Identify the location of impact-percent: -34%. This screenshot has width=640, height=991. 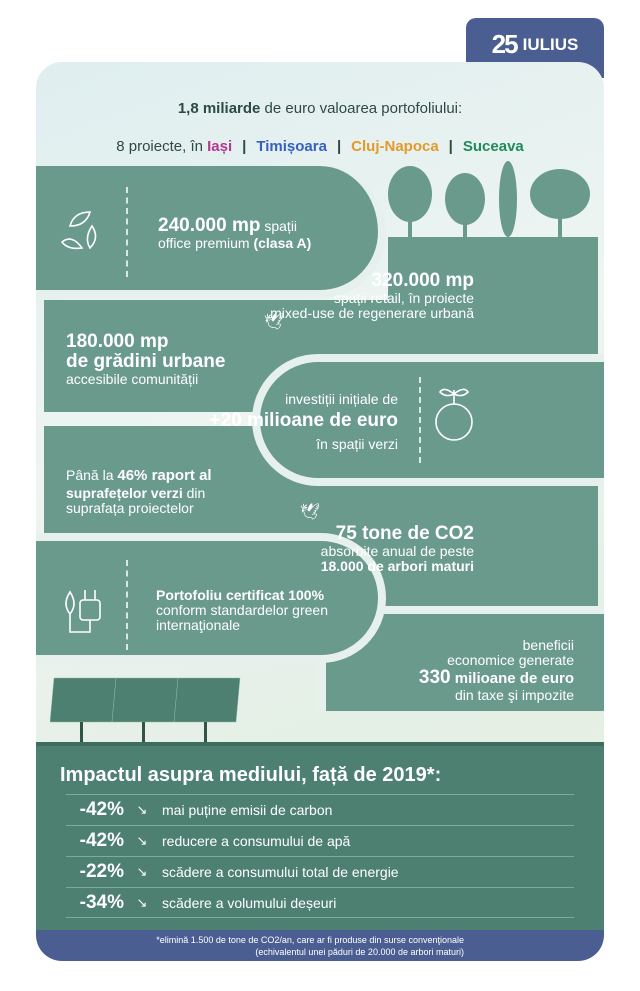
(101, 902).